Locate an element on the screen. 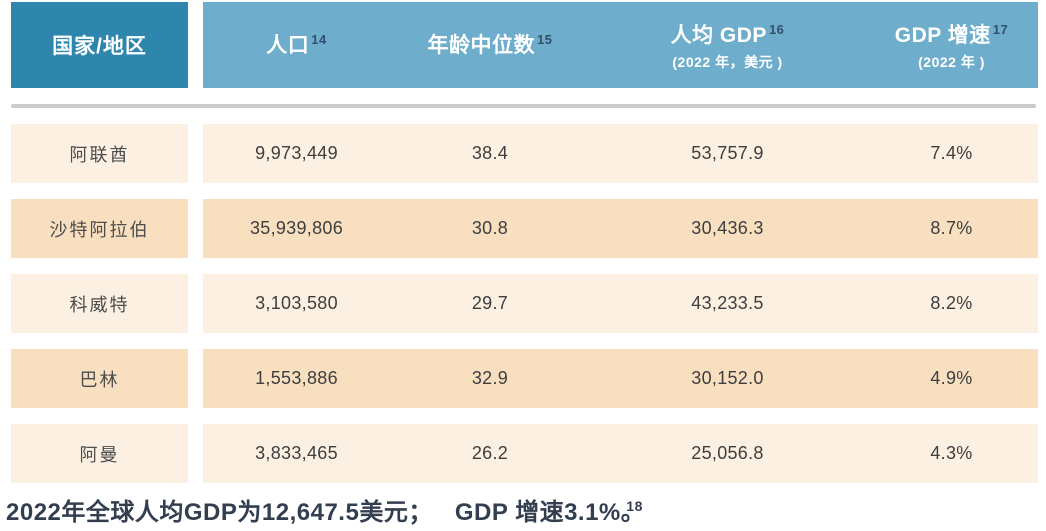 The height and width of the screenshot is (531, 1046). header-median-age-label: 年龄中位数 15 is located at coordinates (490, 44).